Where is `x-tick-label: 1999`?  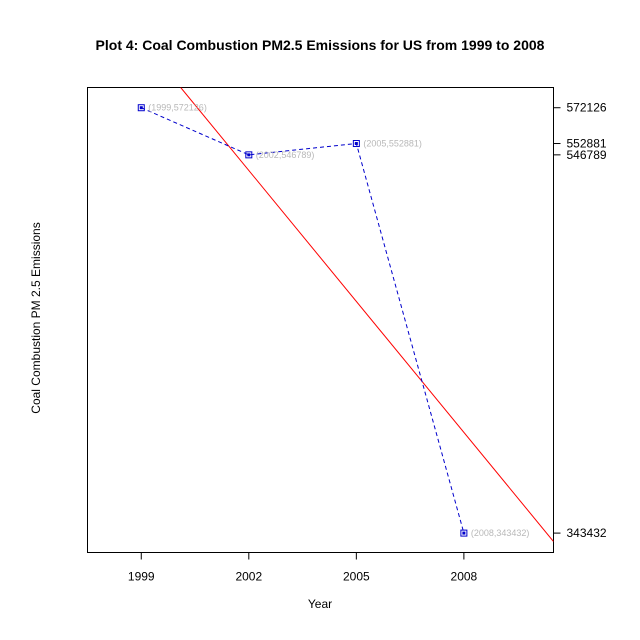 x-tick-label: 1999 is located at coordinates (141, 577).